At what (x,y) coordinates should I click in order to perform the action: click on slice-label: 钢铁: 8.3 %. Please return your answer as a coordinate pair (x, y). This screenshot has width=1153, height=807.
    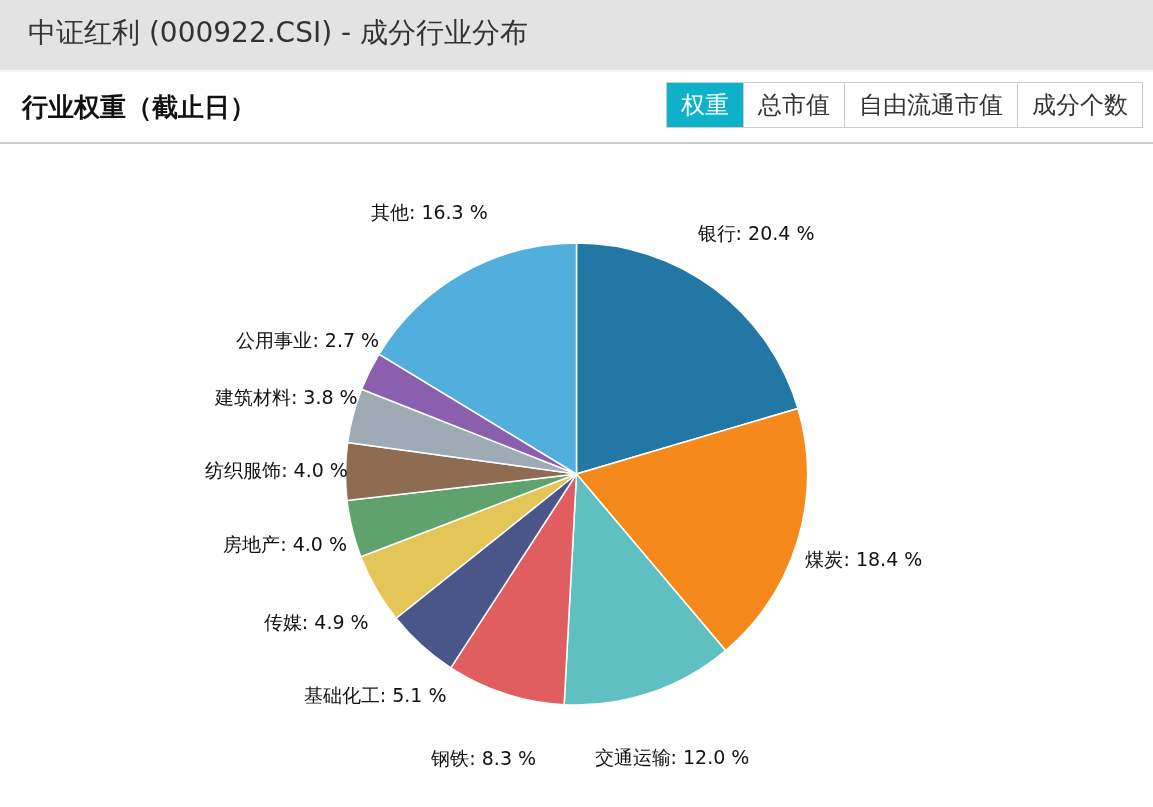
    Looking at the image, I should click on (483, 758).